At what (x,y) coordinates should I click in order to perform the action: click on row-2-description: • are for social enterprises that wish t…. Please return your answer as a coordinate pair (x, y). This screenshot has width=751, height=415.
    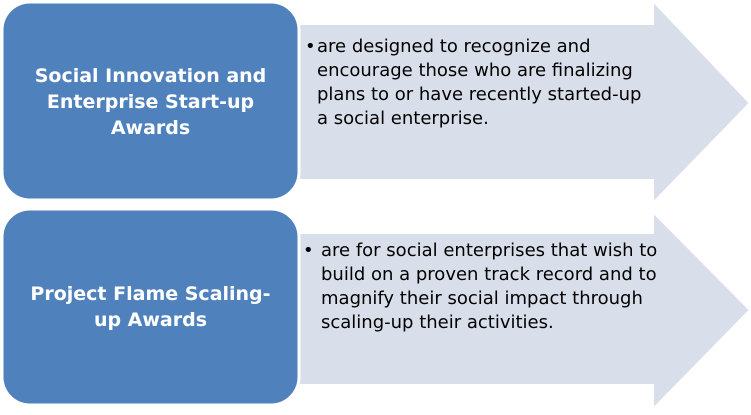
    Looking at the image, I should click on (483, 287).